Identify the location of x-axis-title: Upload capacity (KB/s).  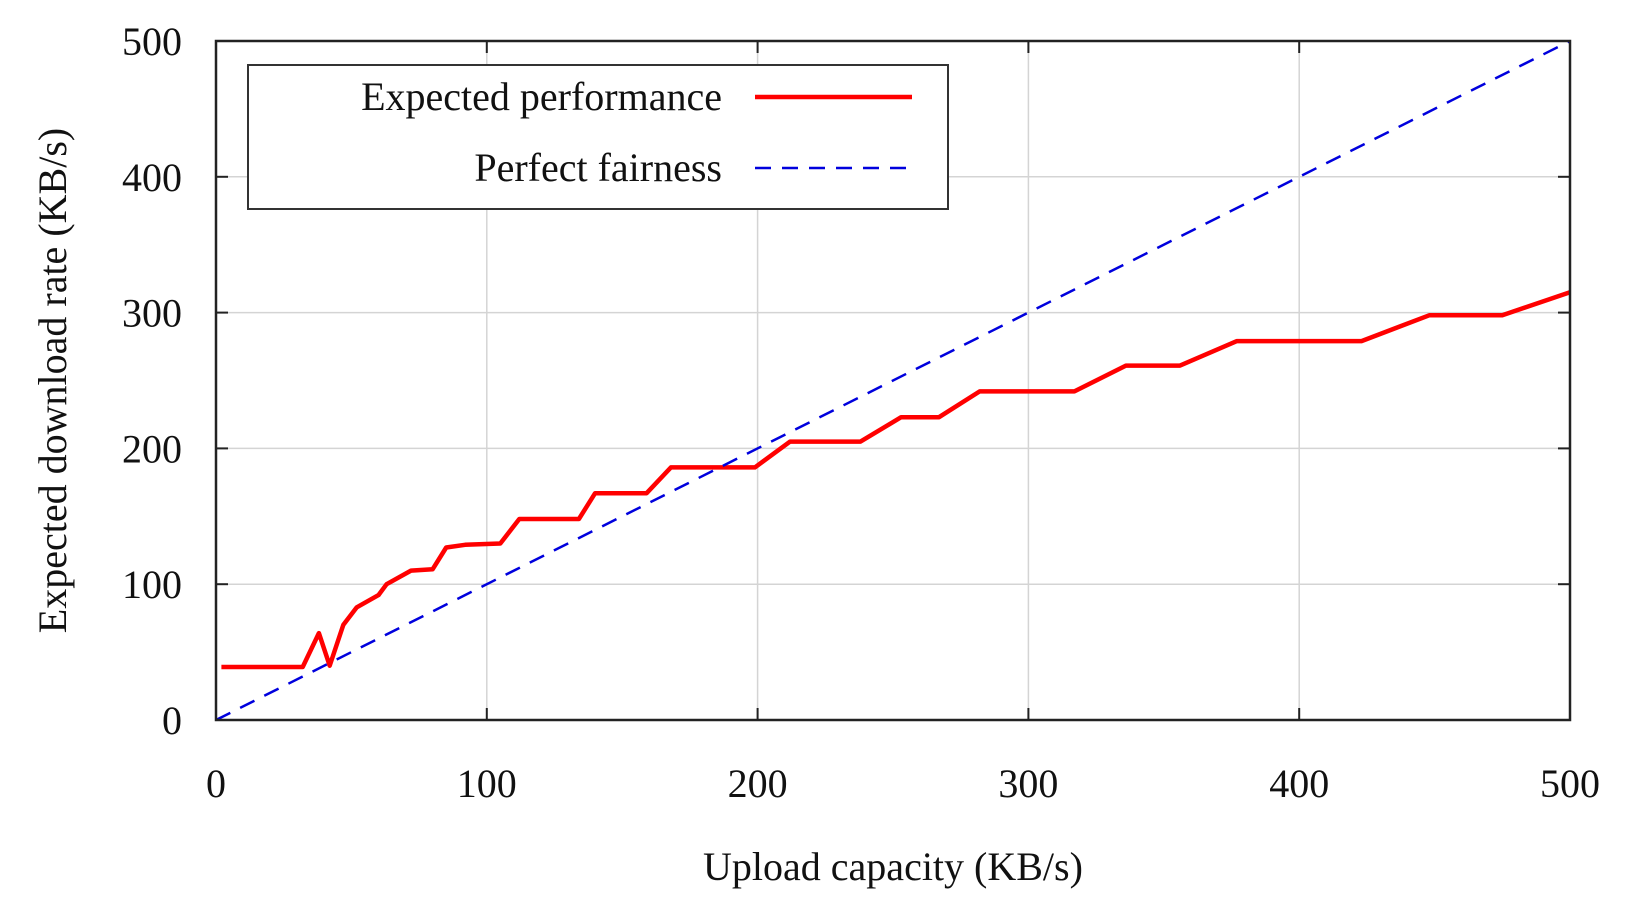
(893, 866).